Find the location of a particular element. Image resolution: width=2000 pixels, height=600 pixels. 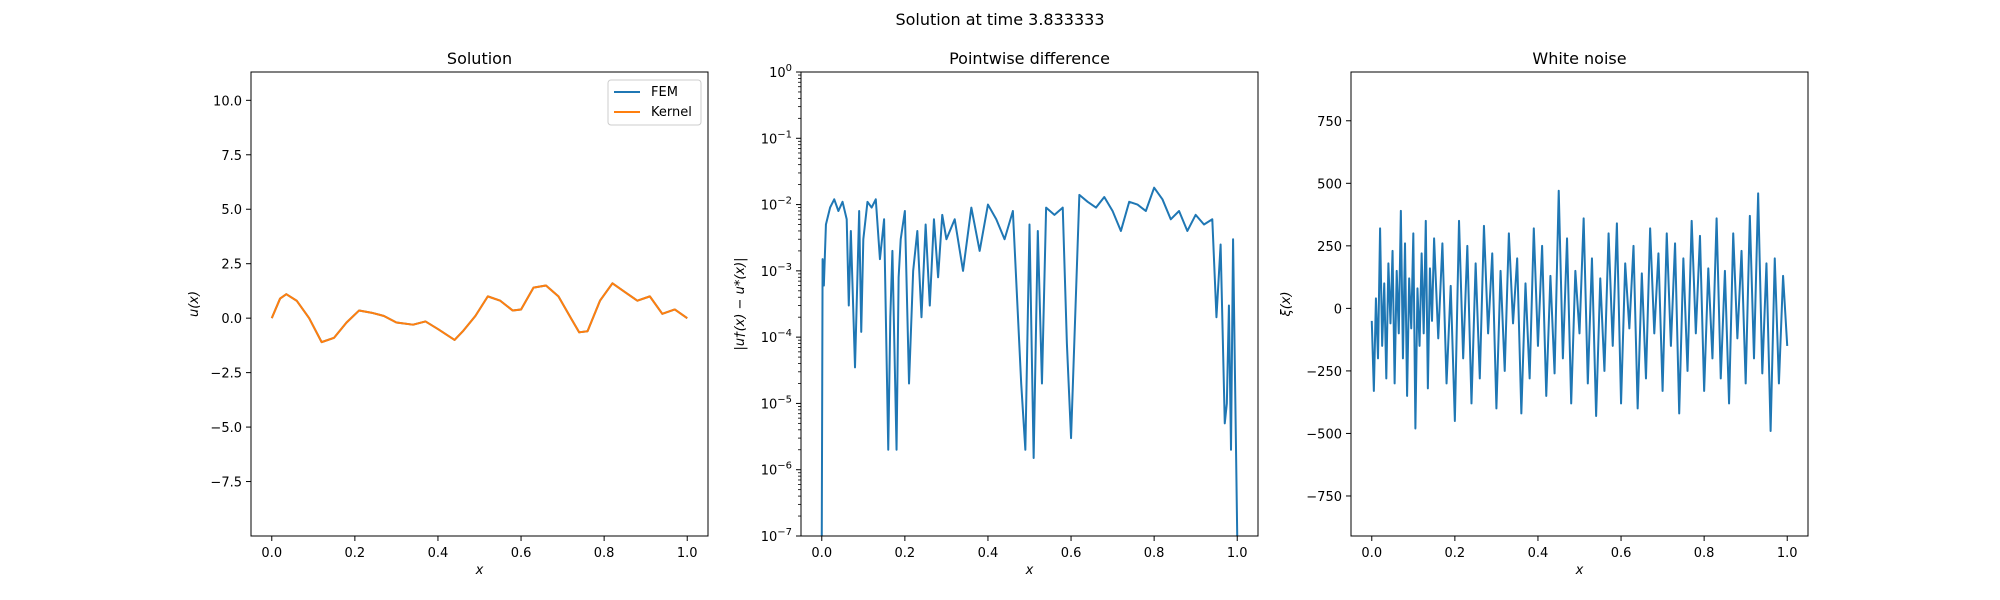

difference-series-0-line is located at coordinates (1029, 361).